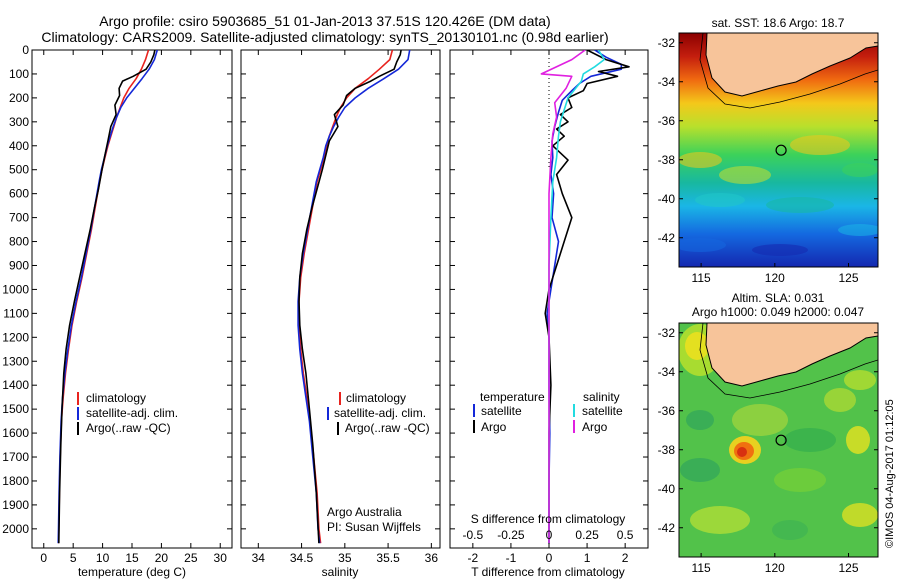 This screenshot has width=900, height=580. Describe the element at coordinates (778, 195) in the screenshot. I see `sst-texture` at that location.